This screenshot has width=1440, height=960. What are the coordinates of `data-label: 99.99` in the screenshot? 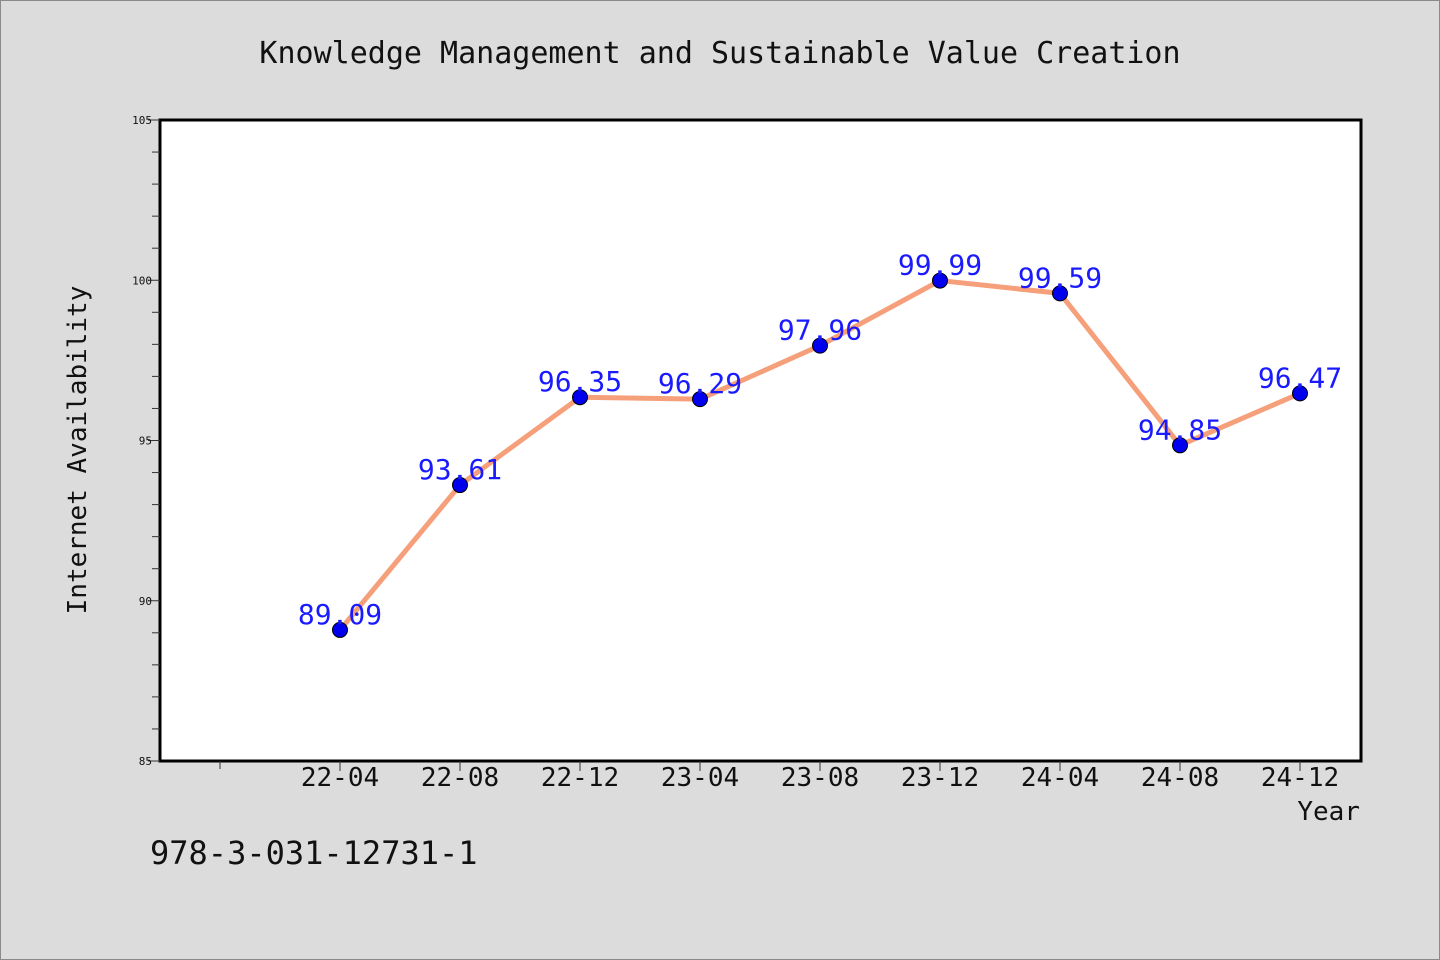 It's located at (940, 265).